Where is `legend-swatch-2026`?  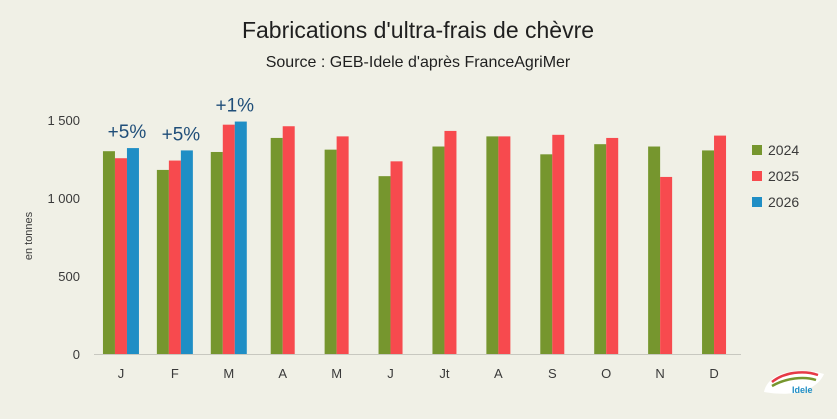 legend-swatch-2026 is located at coordinates (757, 202).